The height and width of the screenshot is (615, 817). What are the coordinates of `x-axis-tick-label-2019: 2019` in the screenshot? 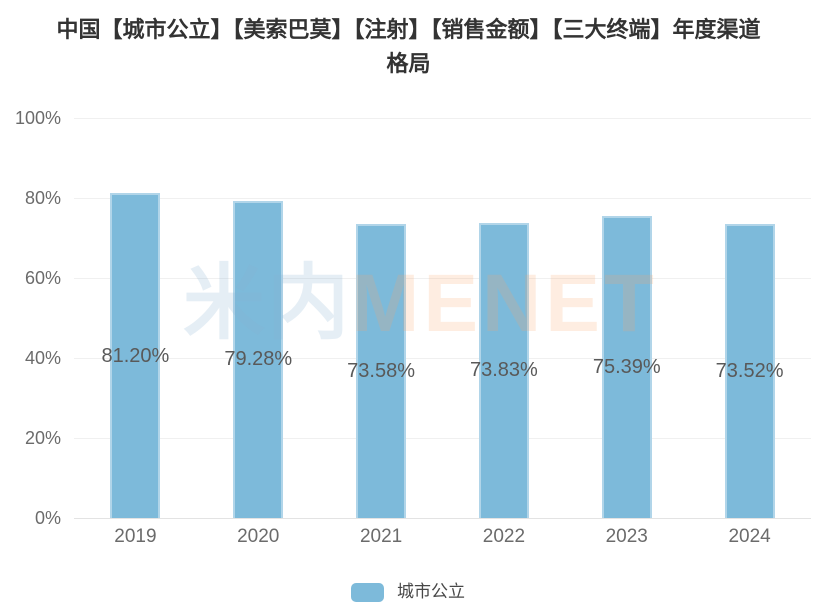 It's located at (135, 536).